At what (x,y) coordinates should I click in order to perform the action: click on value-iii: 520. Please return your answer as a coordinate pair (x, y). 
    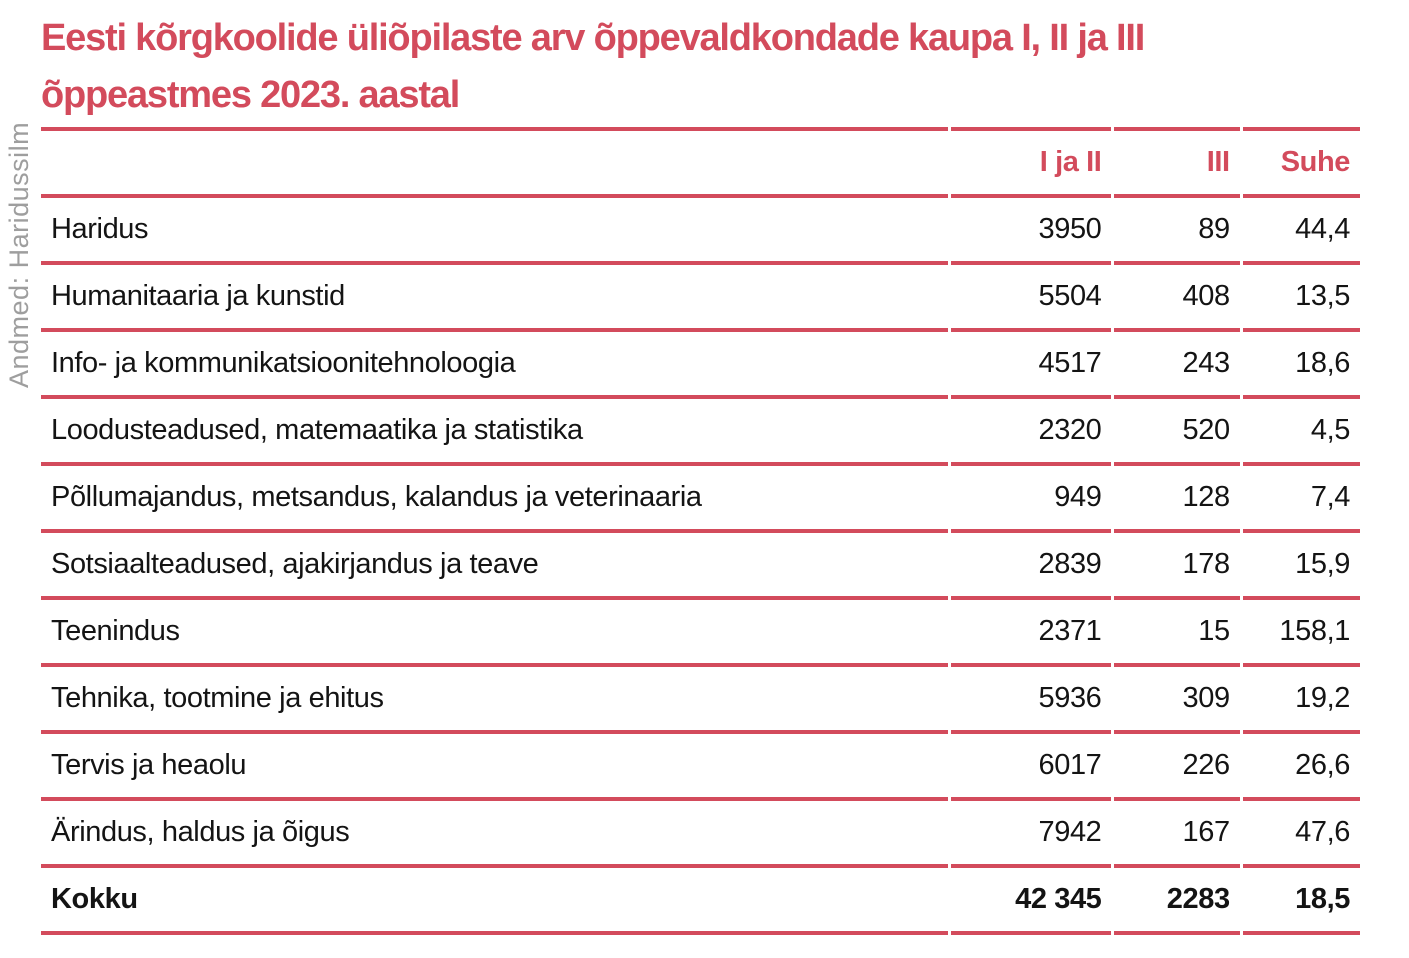
    Looking at the image, I should click on (1177, 432).